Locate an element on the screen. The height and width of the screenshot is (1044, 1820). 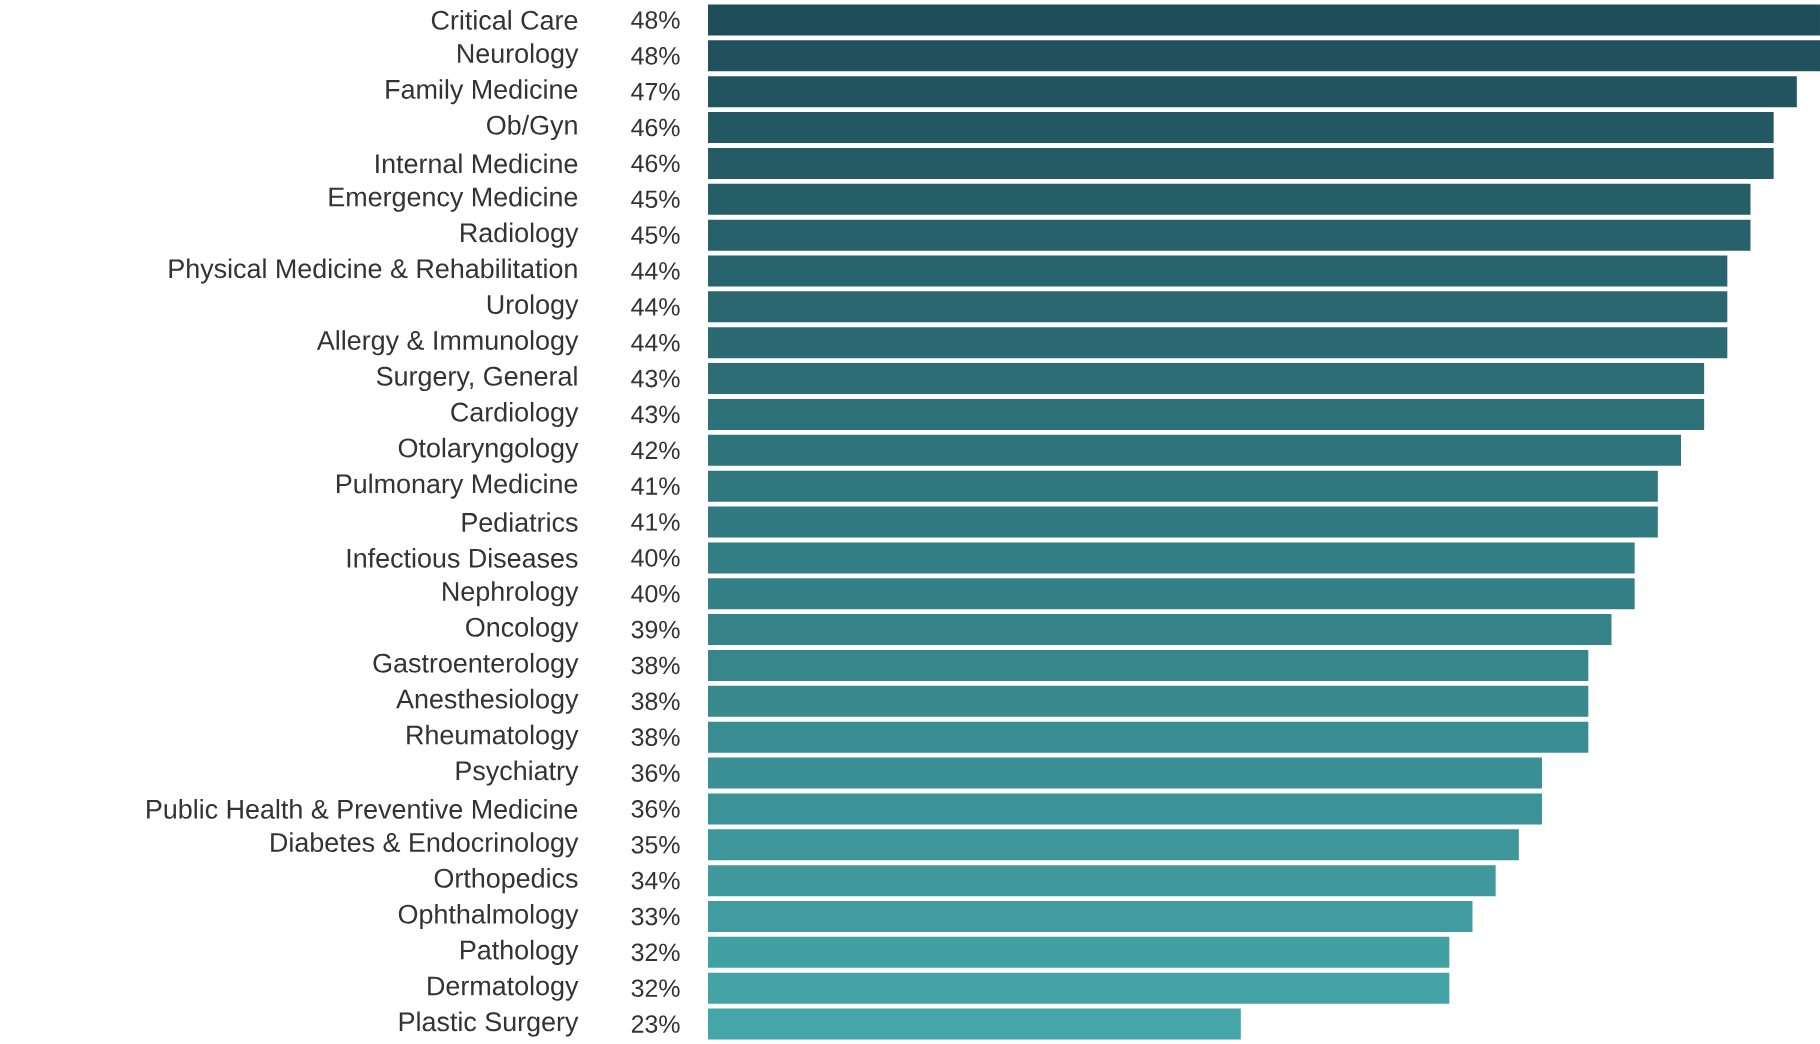
y-tick-label: Psychiatry is located at coordinates (517, 773).